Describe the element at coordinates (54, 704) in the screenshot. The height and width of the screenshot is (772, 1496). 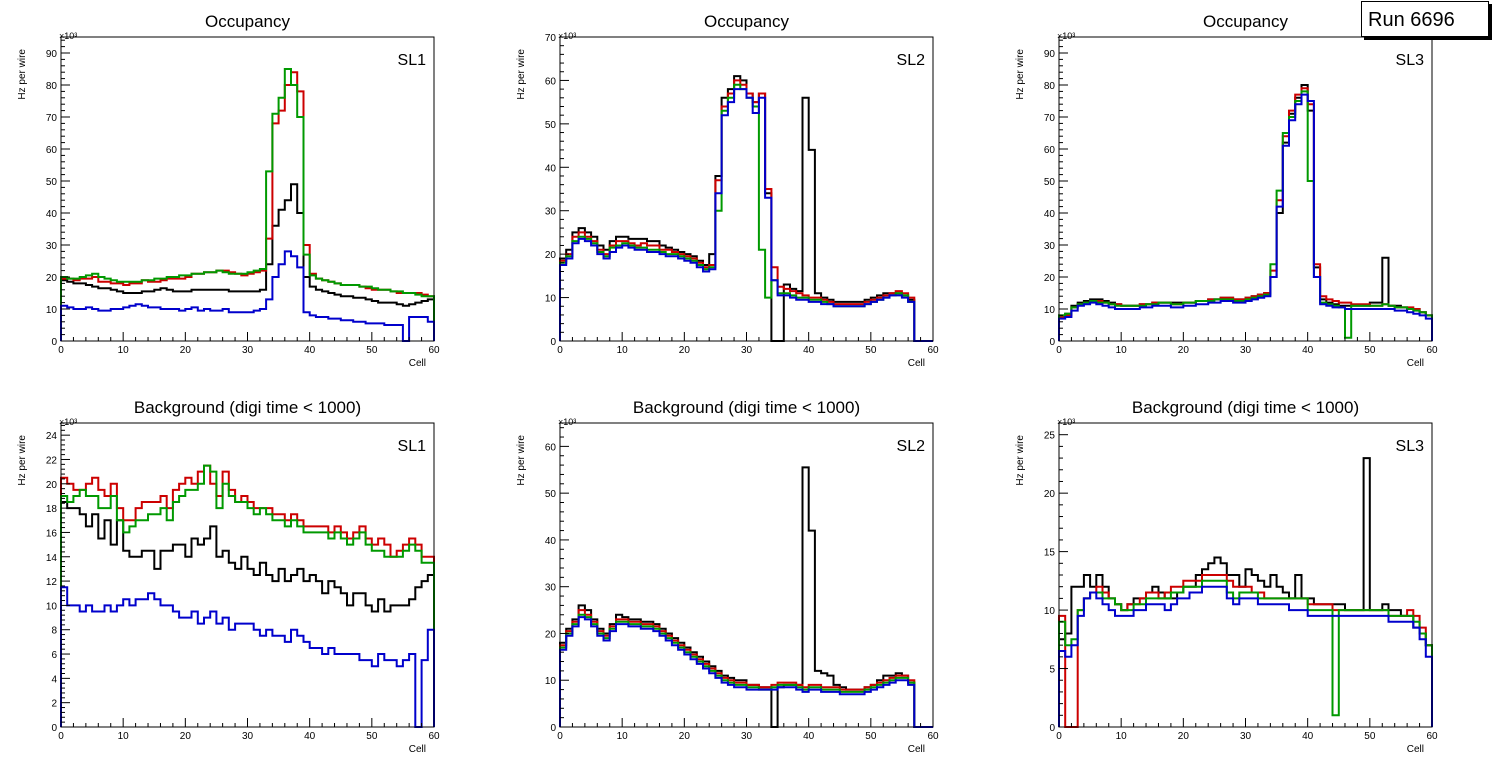
I see `y-tick-label: 2` at that location.